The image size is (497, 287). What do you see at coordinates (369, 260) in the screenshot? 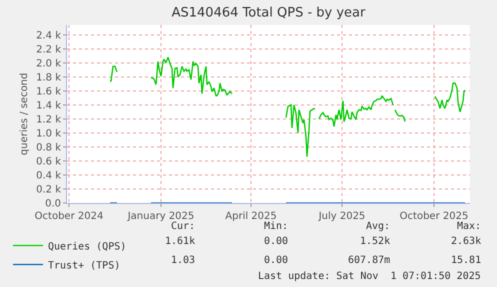
I see `text: 607.87m` at bounding box center [369, 260].